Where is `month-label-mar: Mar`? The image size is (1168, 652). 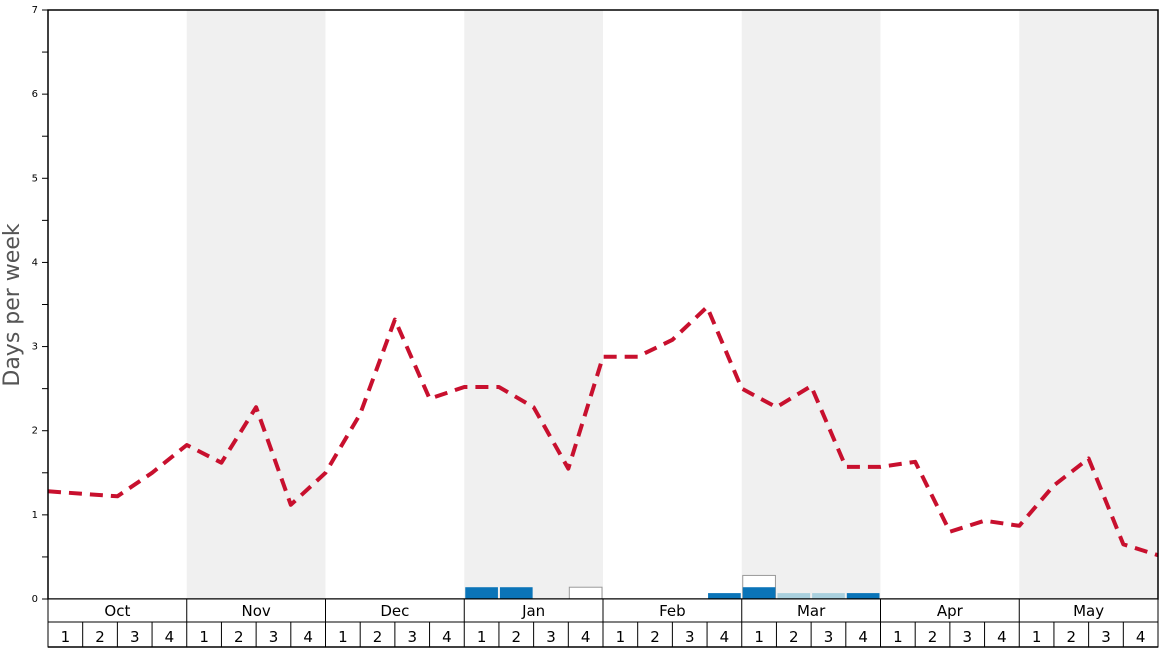
month-label-mar: Mar is located at coordinates (811, 611).